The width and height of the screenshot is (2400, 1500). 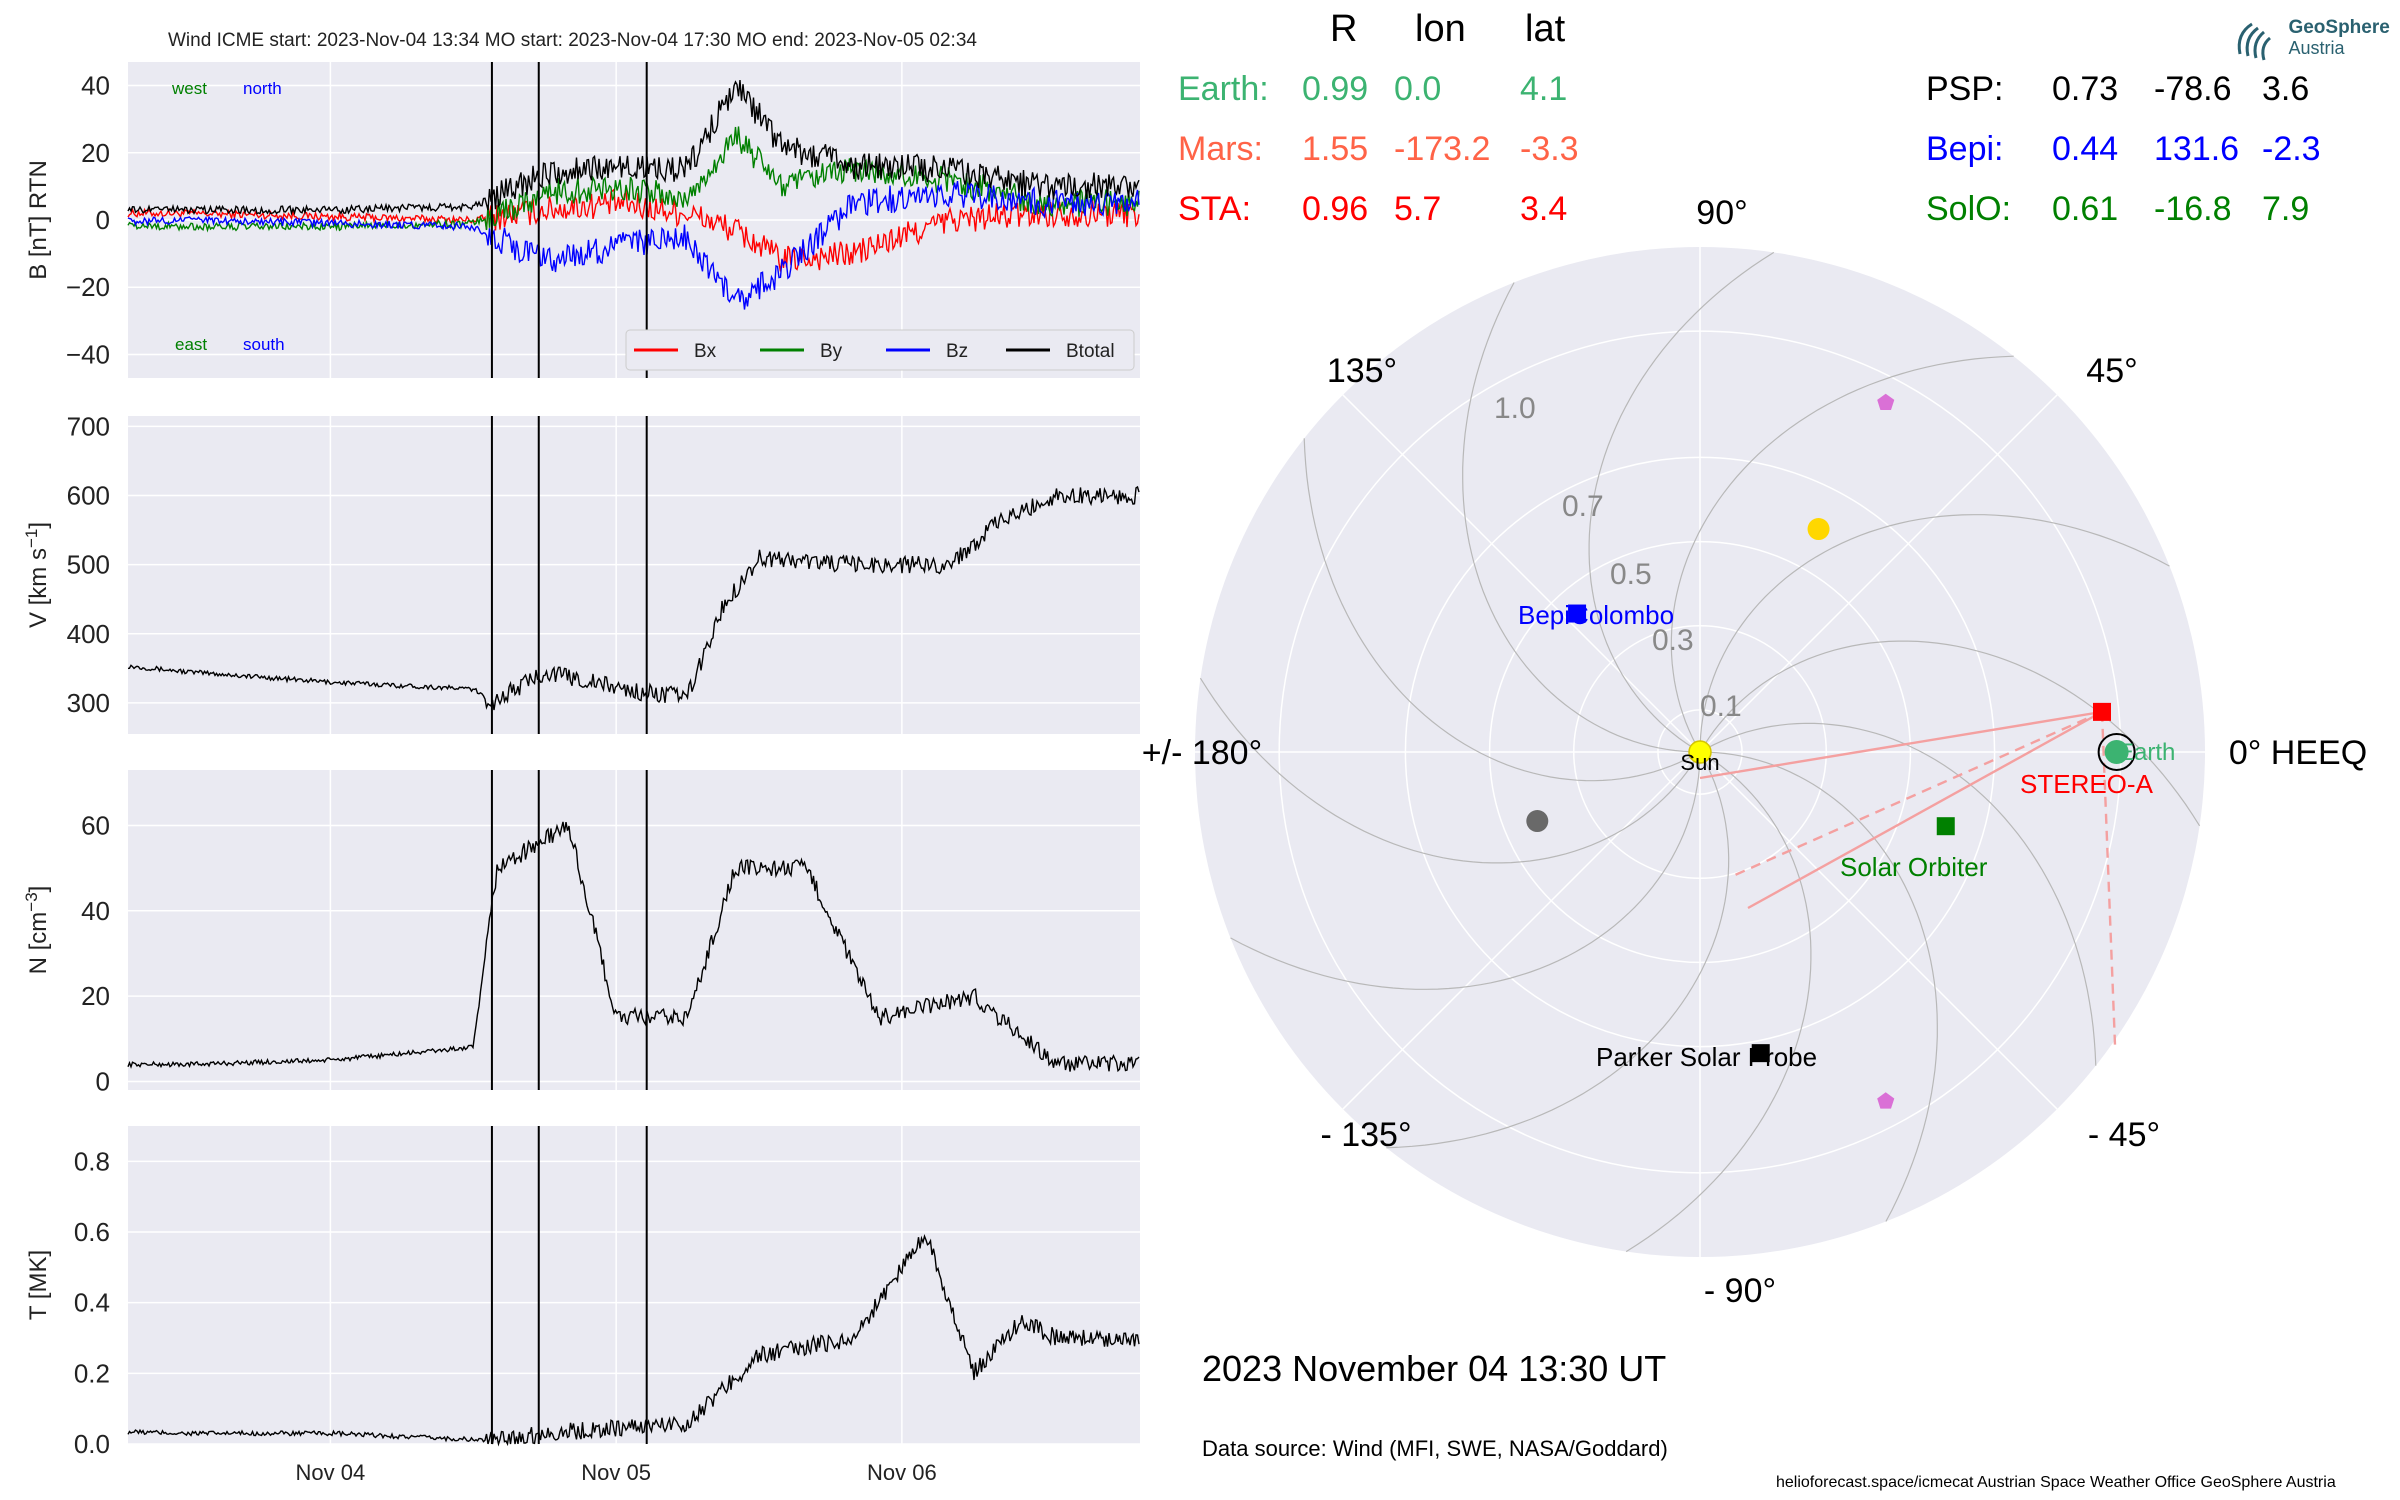 I want to click on logo-line2: Austria, so click(x=2316, y=48).